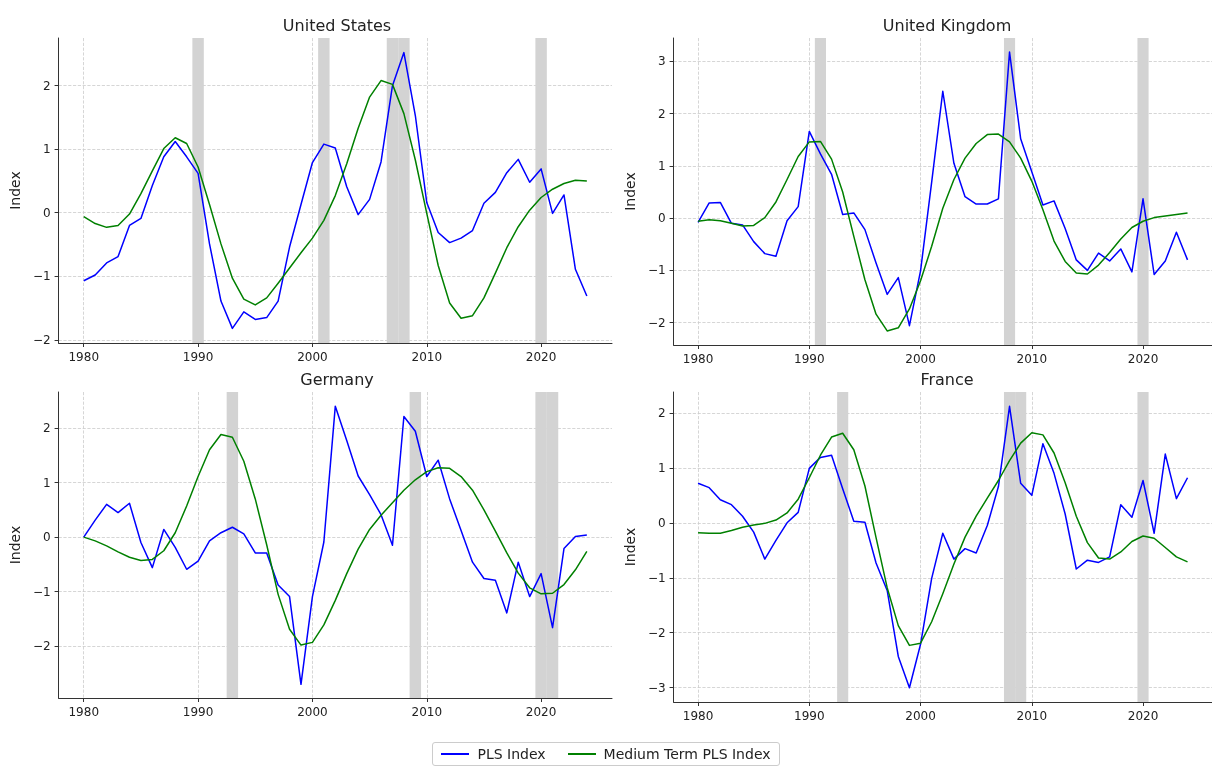 The width and height of the screenshot is (1212, 767). What do you see at coordinates (337, 379) in the screenshot?
I see `chart-title: Germany` at bounding box center [337, 379].